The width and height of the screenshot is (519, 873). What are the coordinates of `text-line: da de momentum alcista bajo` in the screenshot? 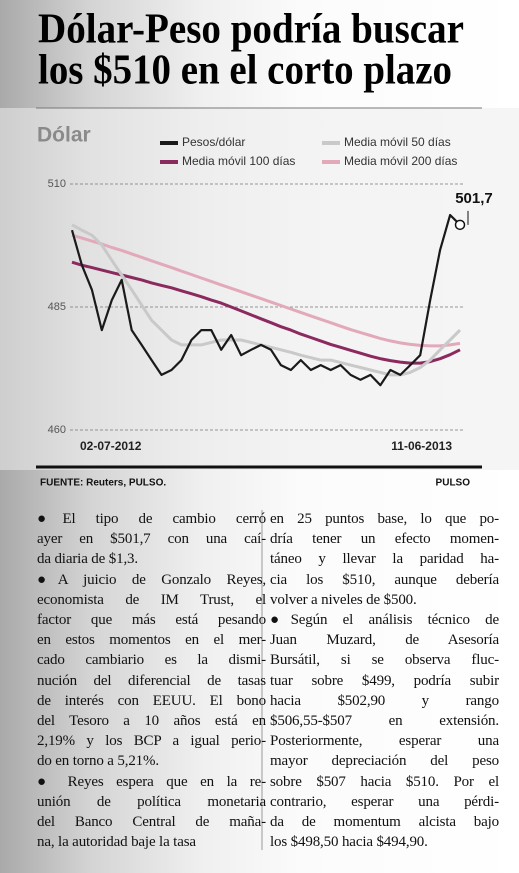 It's located at (384, 822).